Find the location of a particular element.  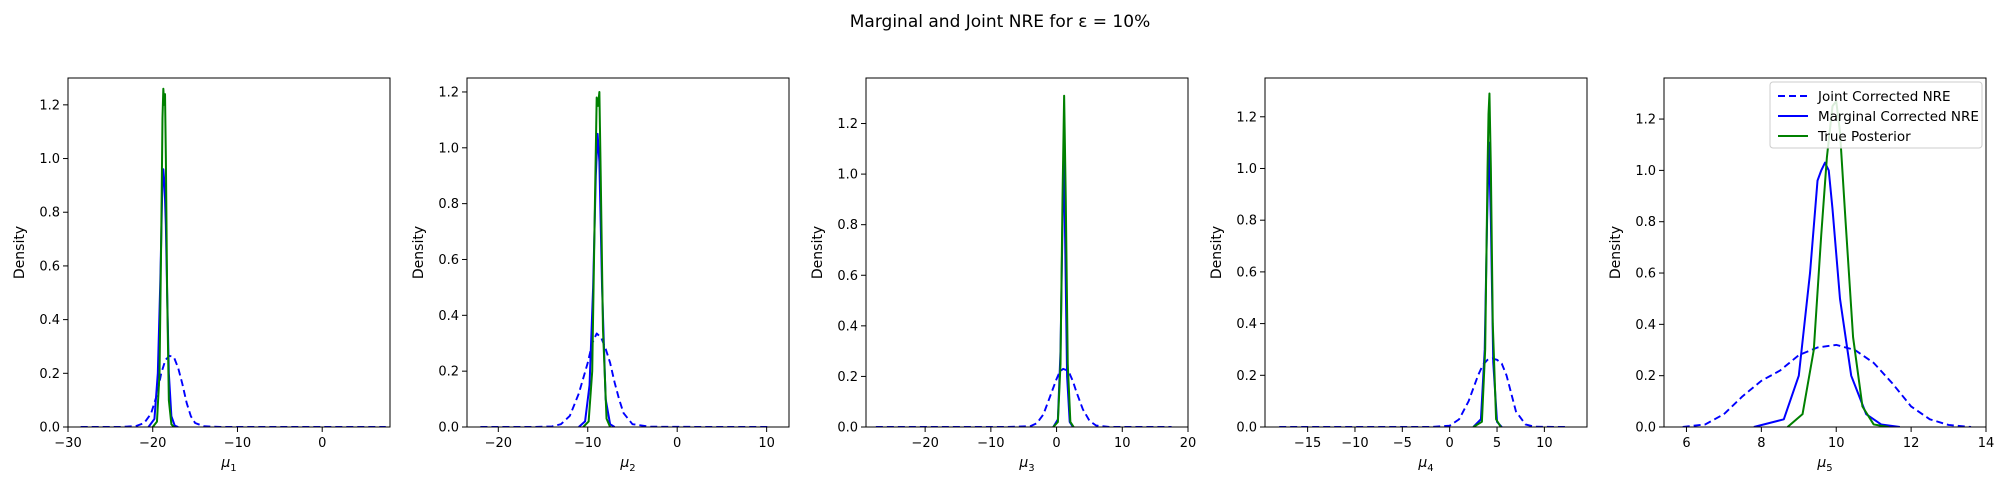

x-axis-label: μ4 is located at coordinates (1425, 464).